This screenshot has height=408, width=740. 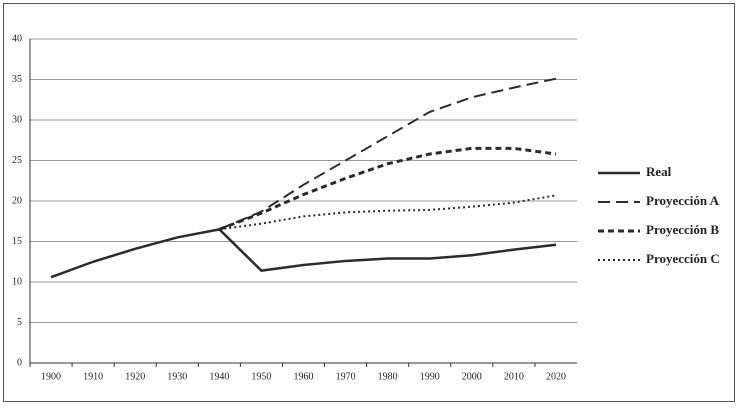 What do you see at coordinates (346, 376) in the screenshot?
I see `x-tick-label: 1970` at bounding box center [346, 376].